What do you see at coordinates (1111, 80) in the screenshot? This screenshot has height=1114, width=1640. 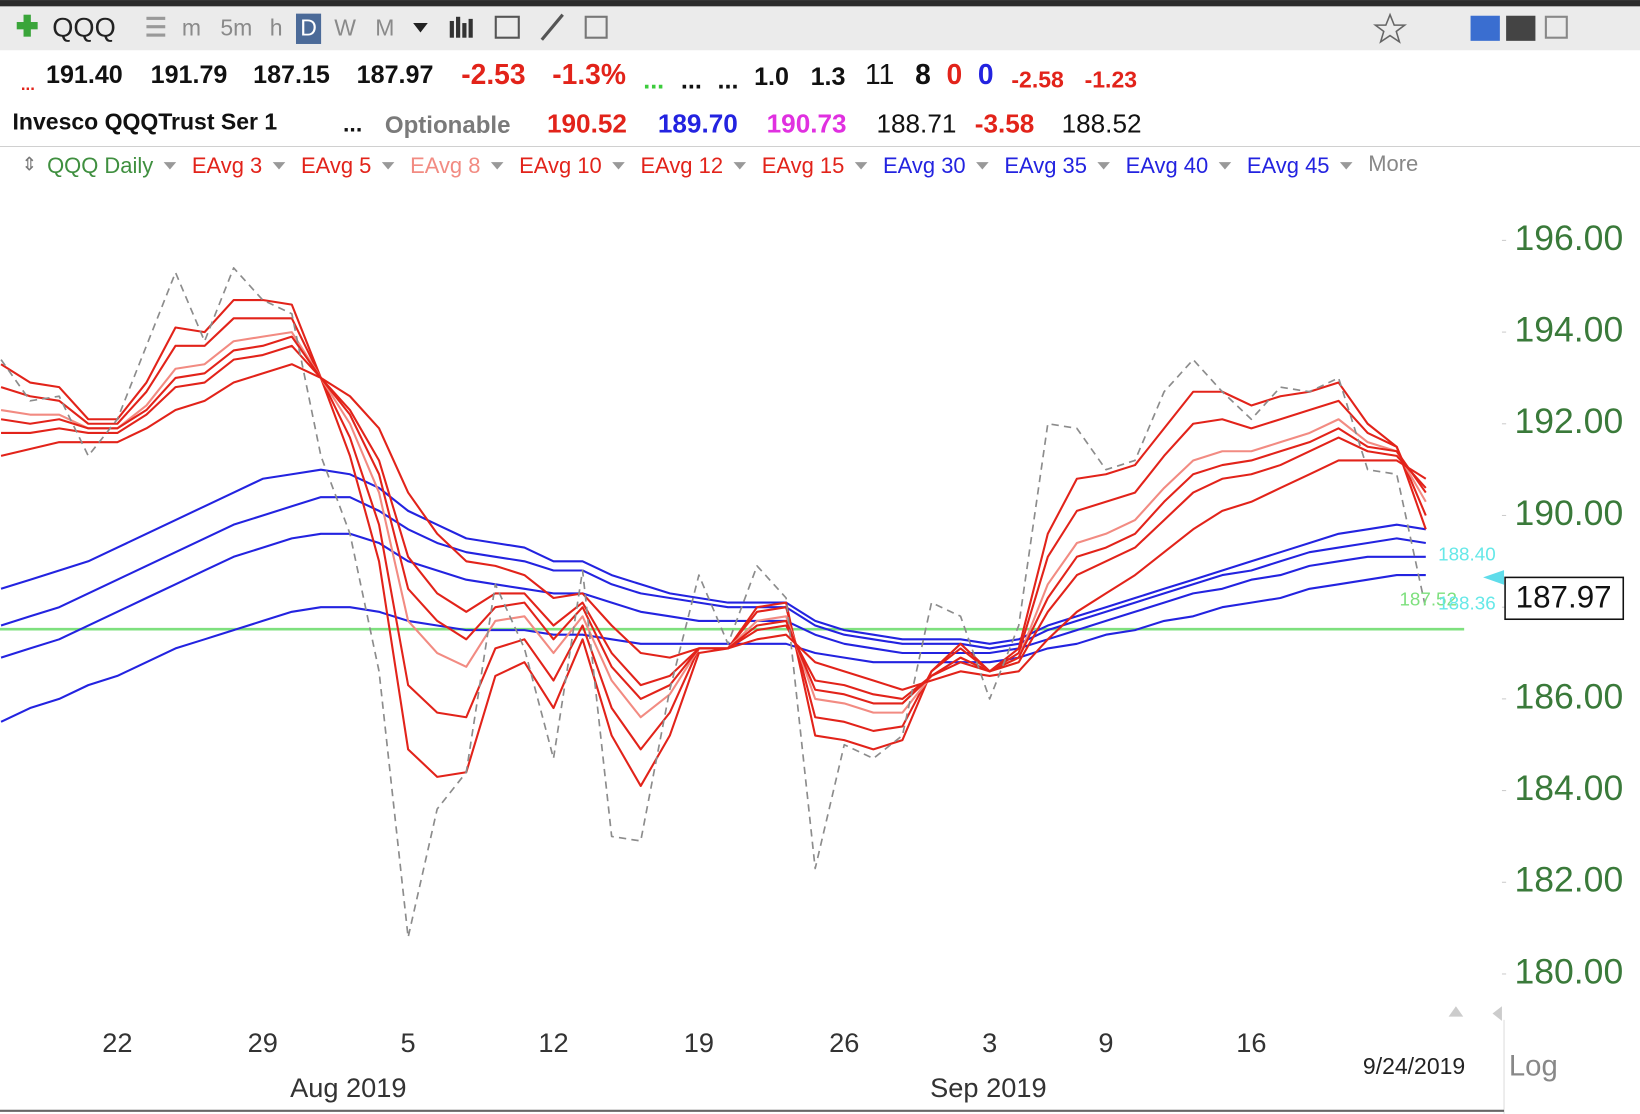 I see `quote-value: -1.23` at bounding box center [1111, 80].